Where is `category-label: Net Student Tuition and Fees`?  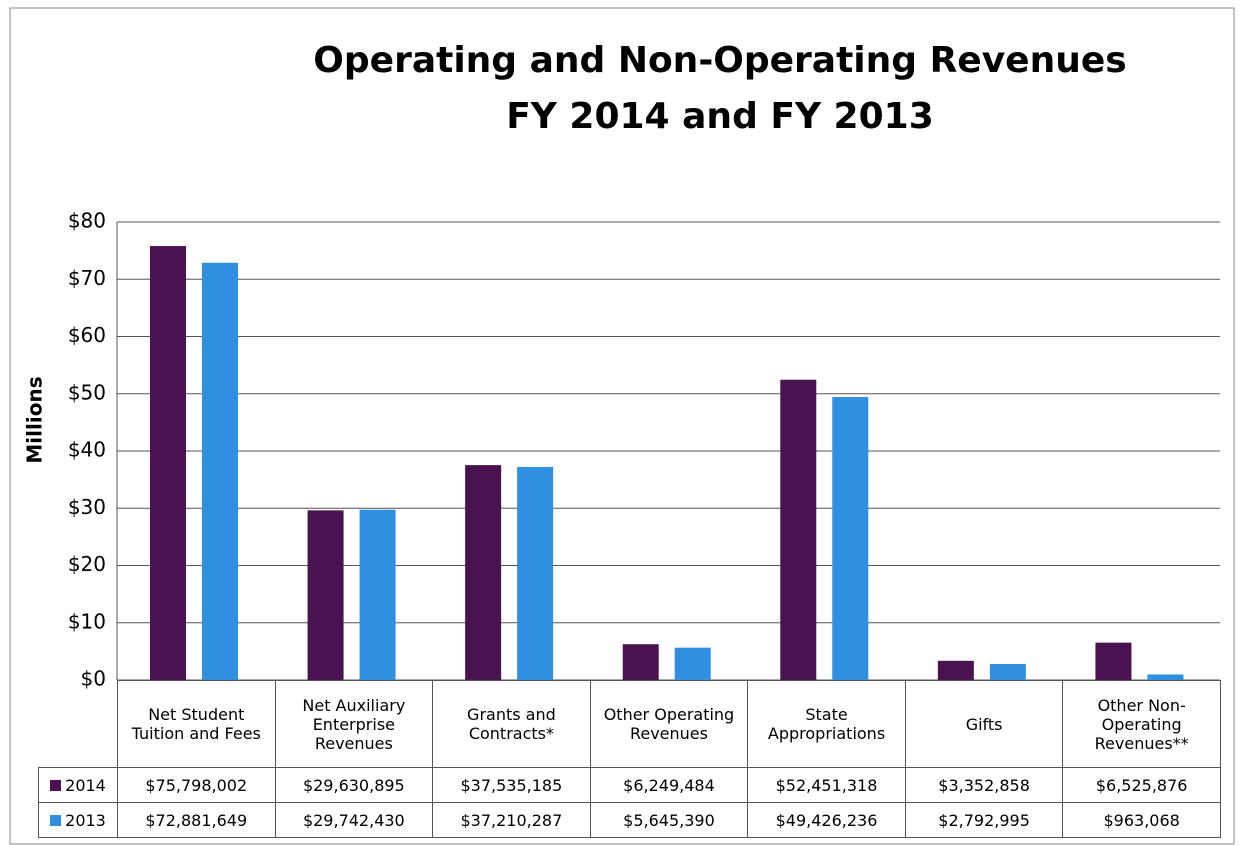 category-label: Net Student Tuition and Fees is located at coordinates (196, 724).